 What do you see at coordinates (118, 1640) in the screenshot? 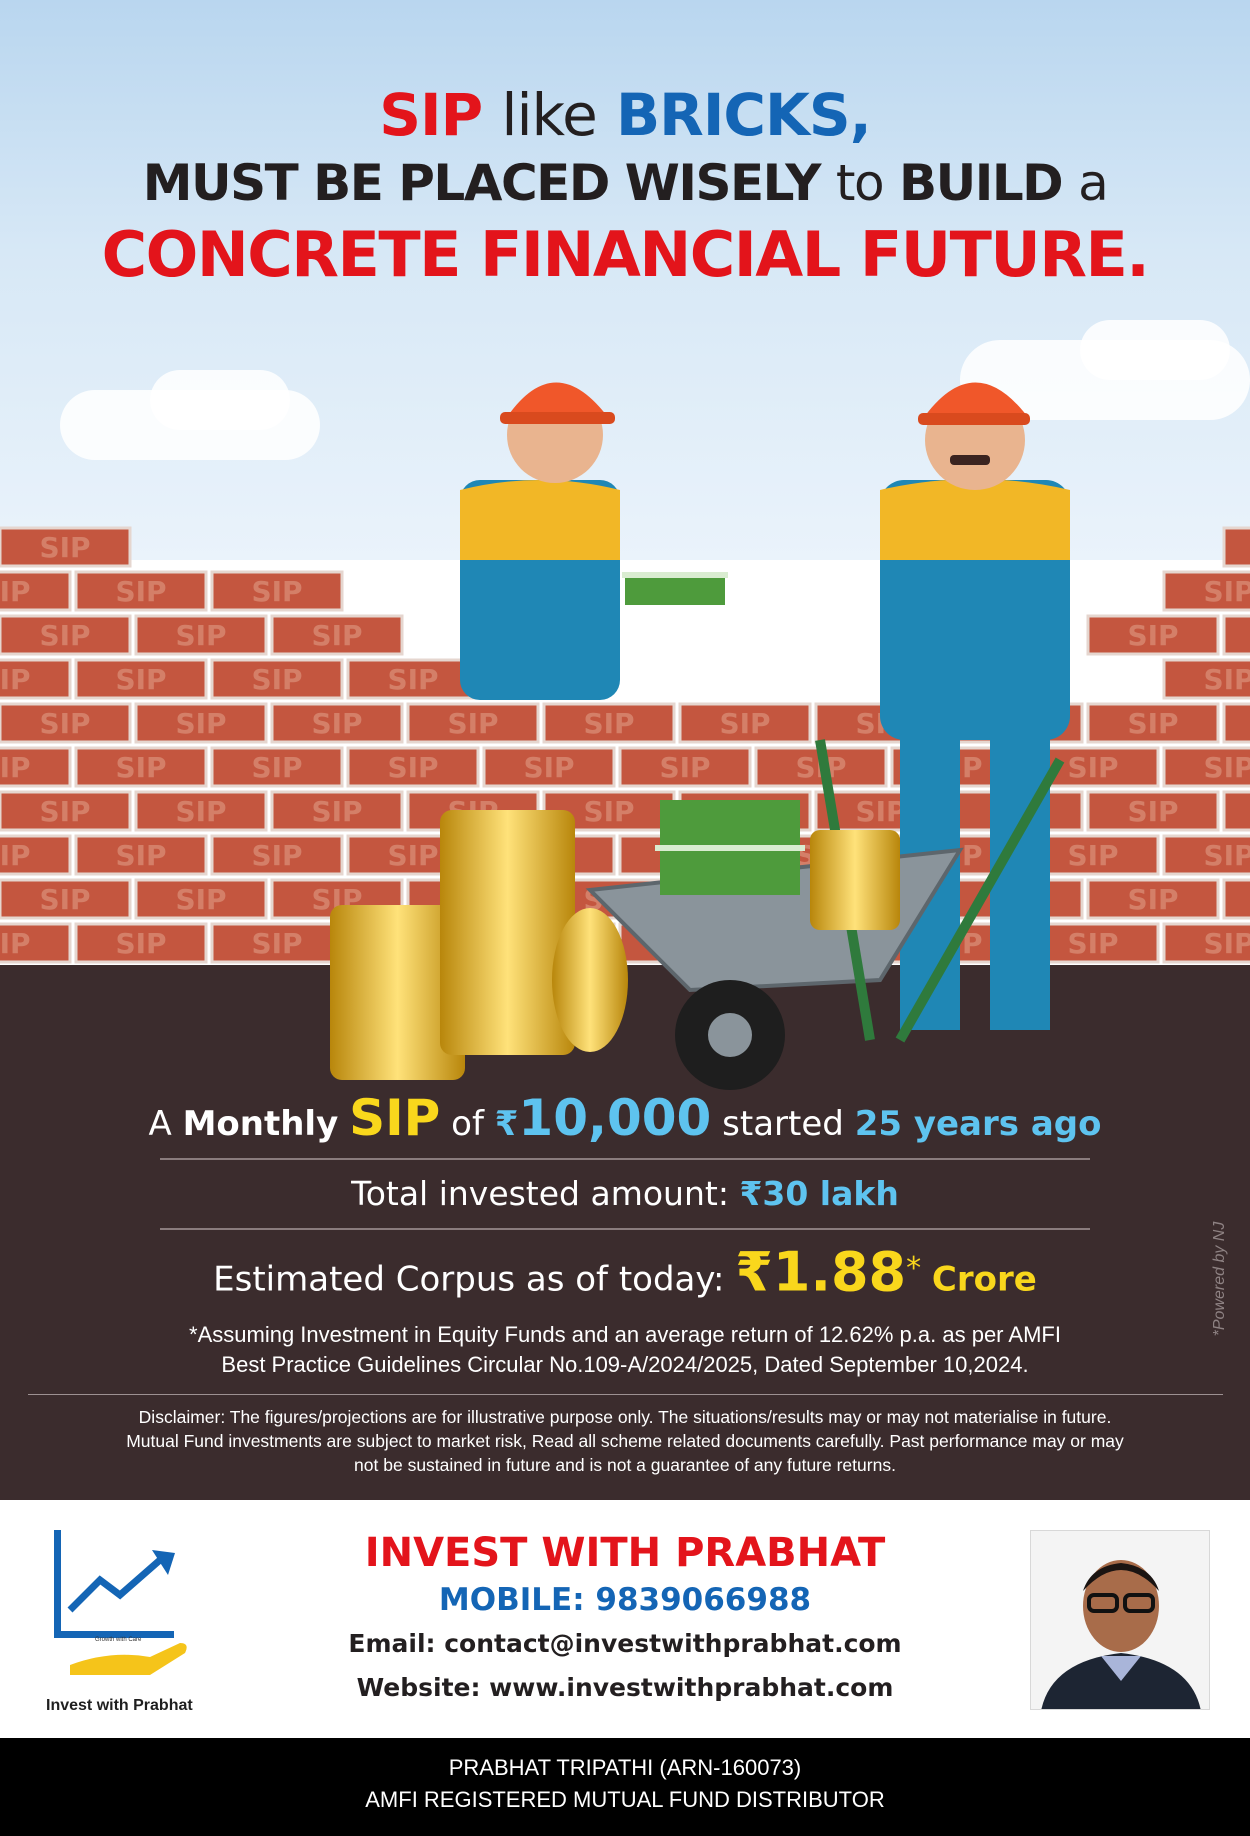
I see `logo-tagline: Growth with Care` at bounding box center [118, 1640].